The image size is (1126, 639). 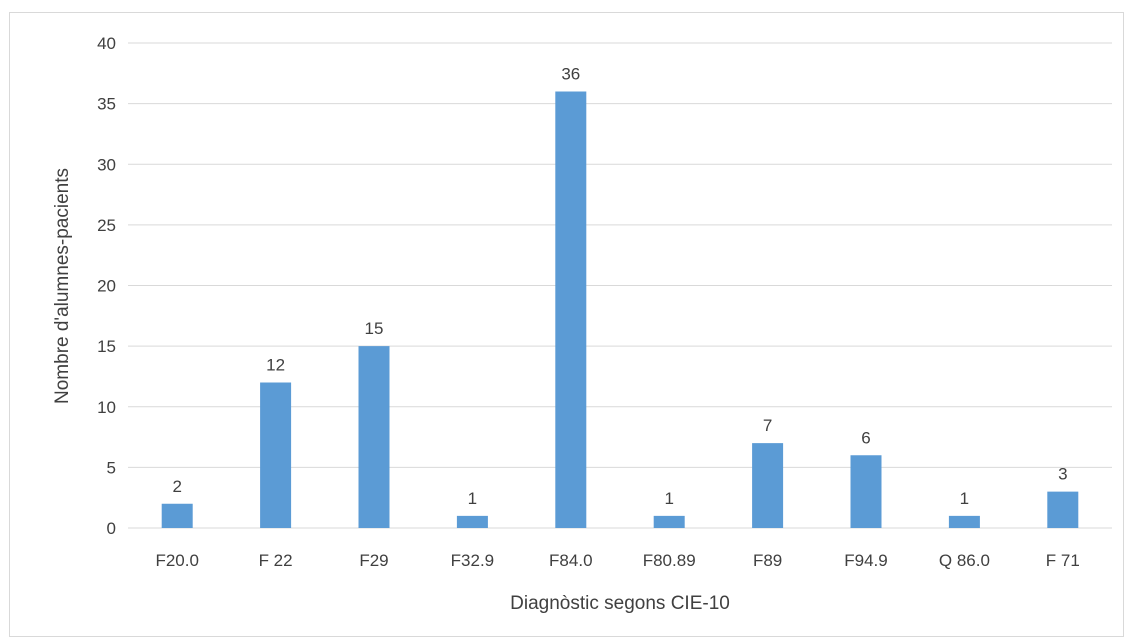 I want to click on data-label: 3, so click(x=1062, y=474).